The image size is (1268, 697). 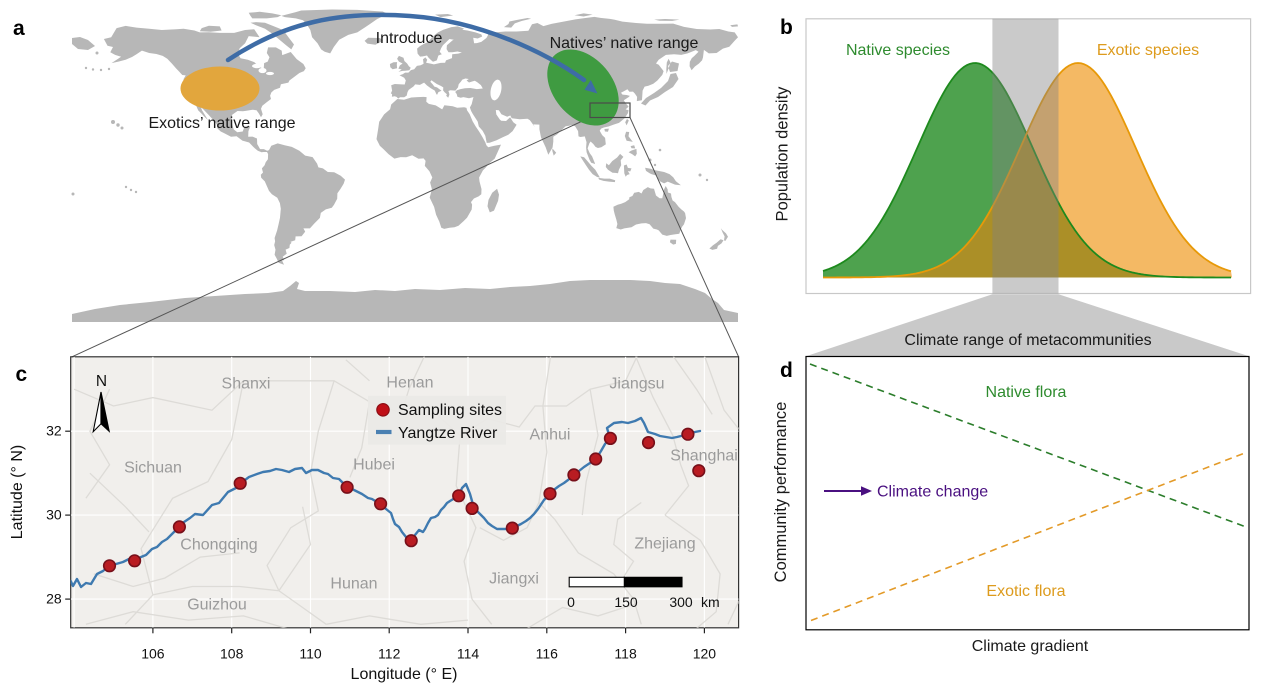 What do you see at coordinates (409, 383) in the screenshot?
I see `svg-text: Henan` at bounding box center [409, 383].